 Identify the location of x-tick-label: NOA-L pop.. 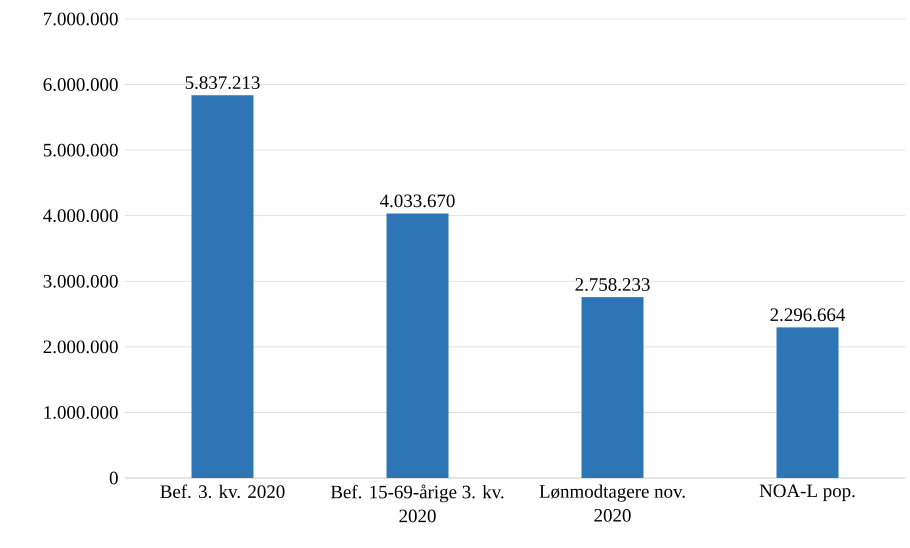
(807, 493).